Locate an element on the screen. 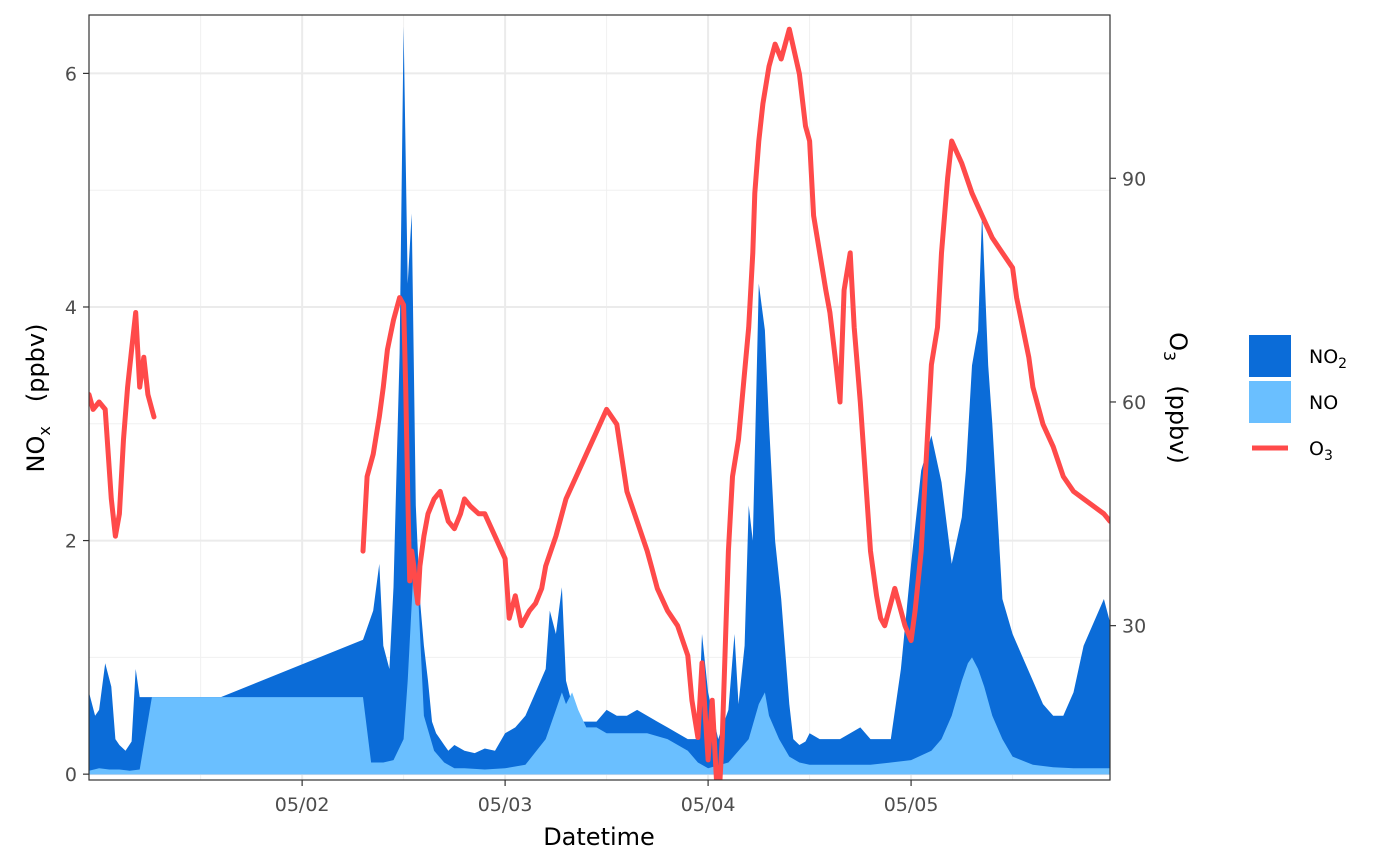 This screenshot has width=1400, height=866. left-tick-label: 0 is located at coordinates (71, 775).